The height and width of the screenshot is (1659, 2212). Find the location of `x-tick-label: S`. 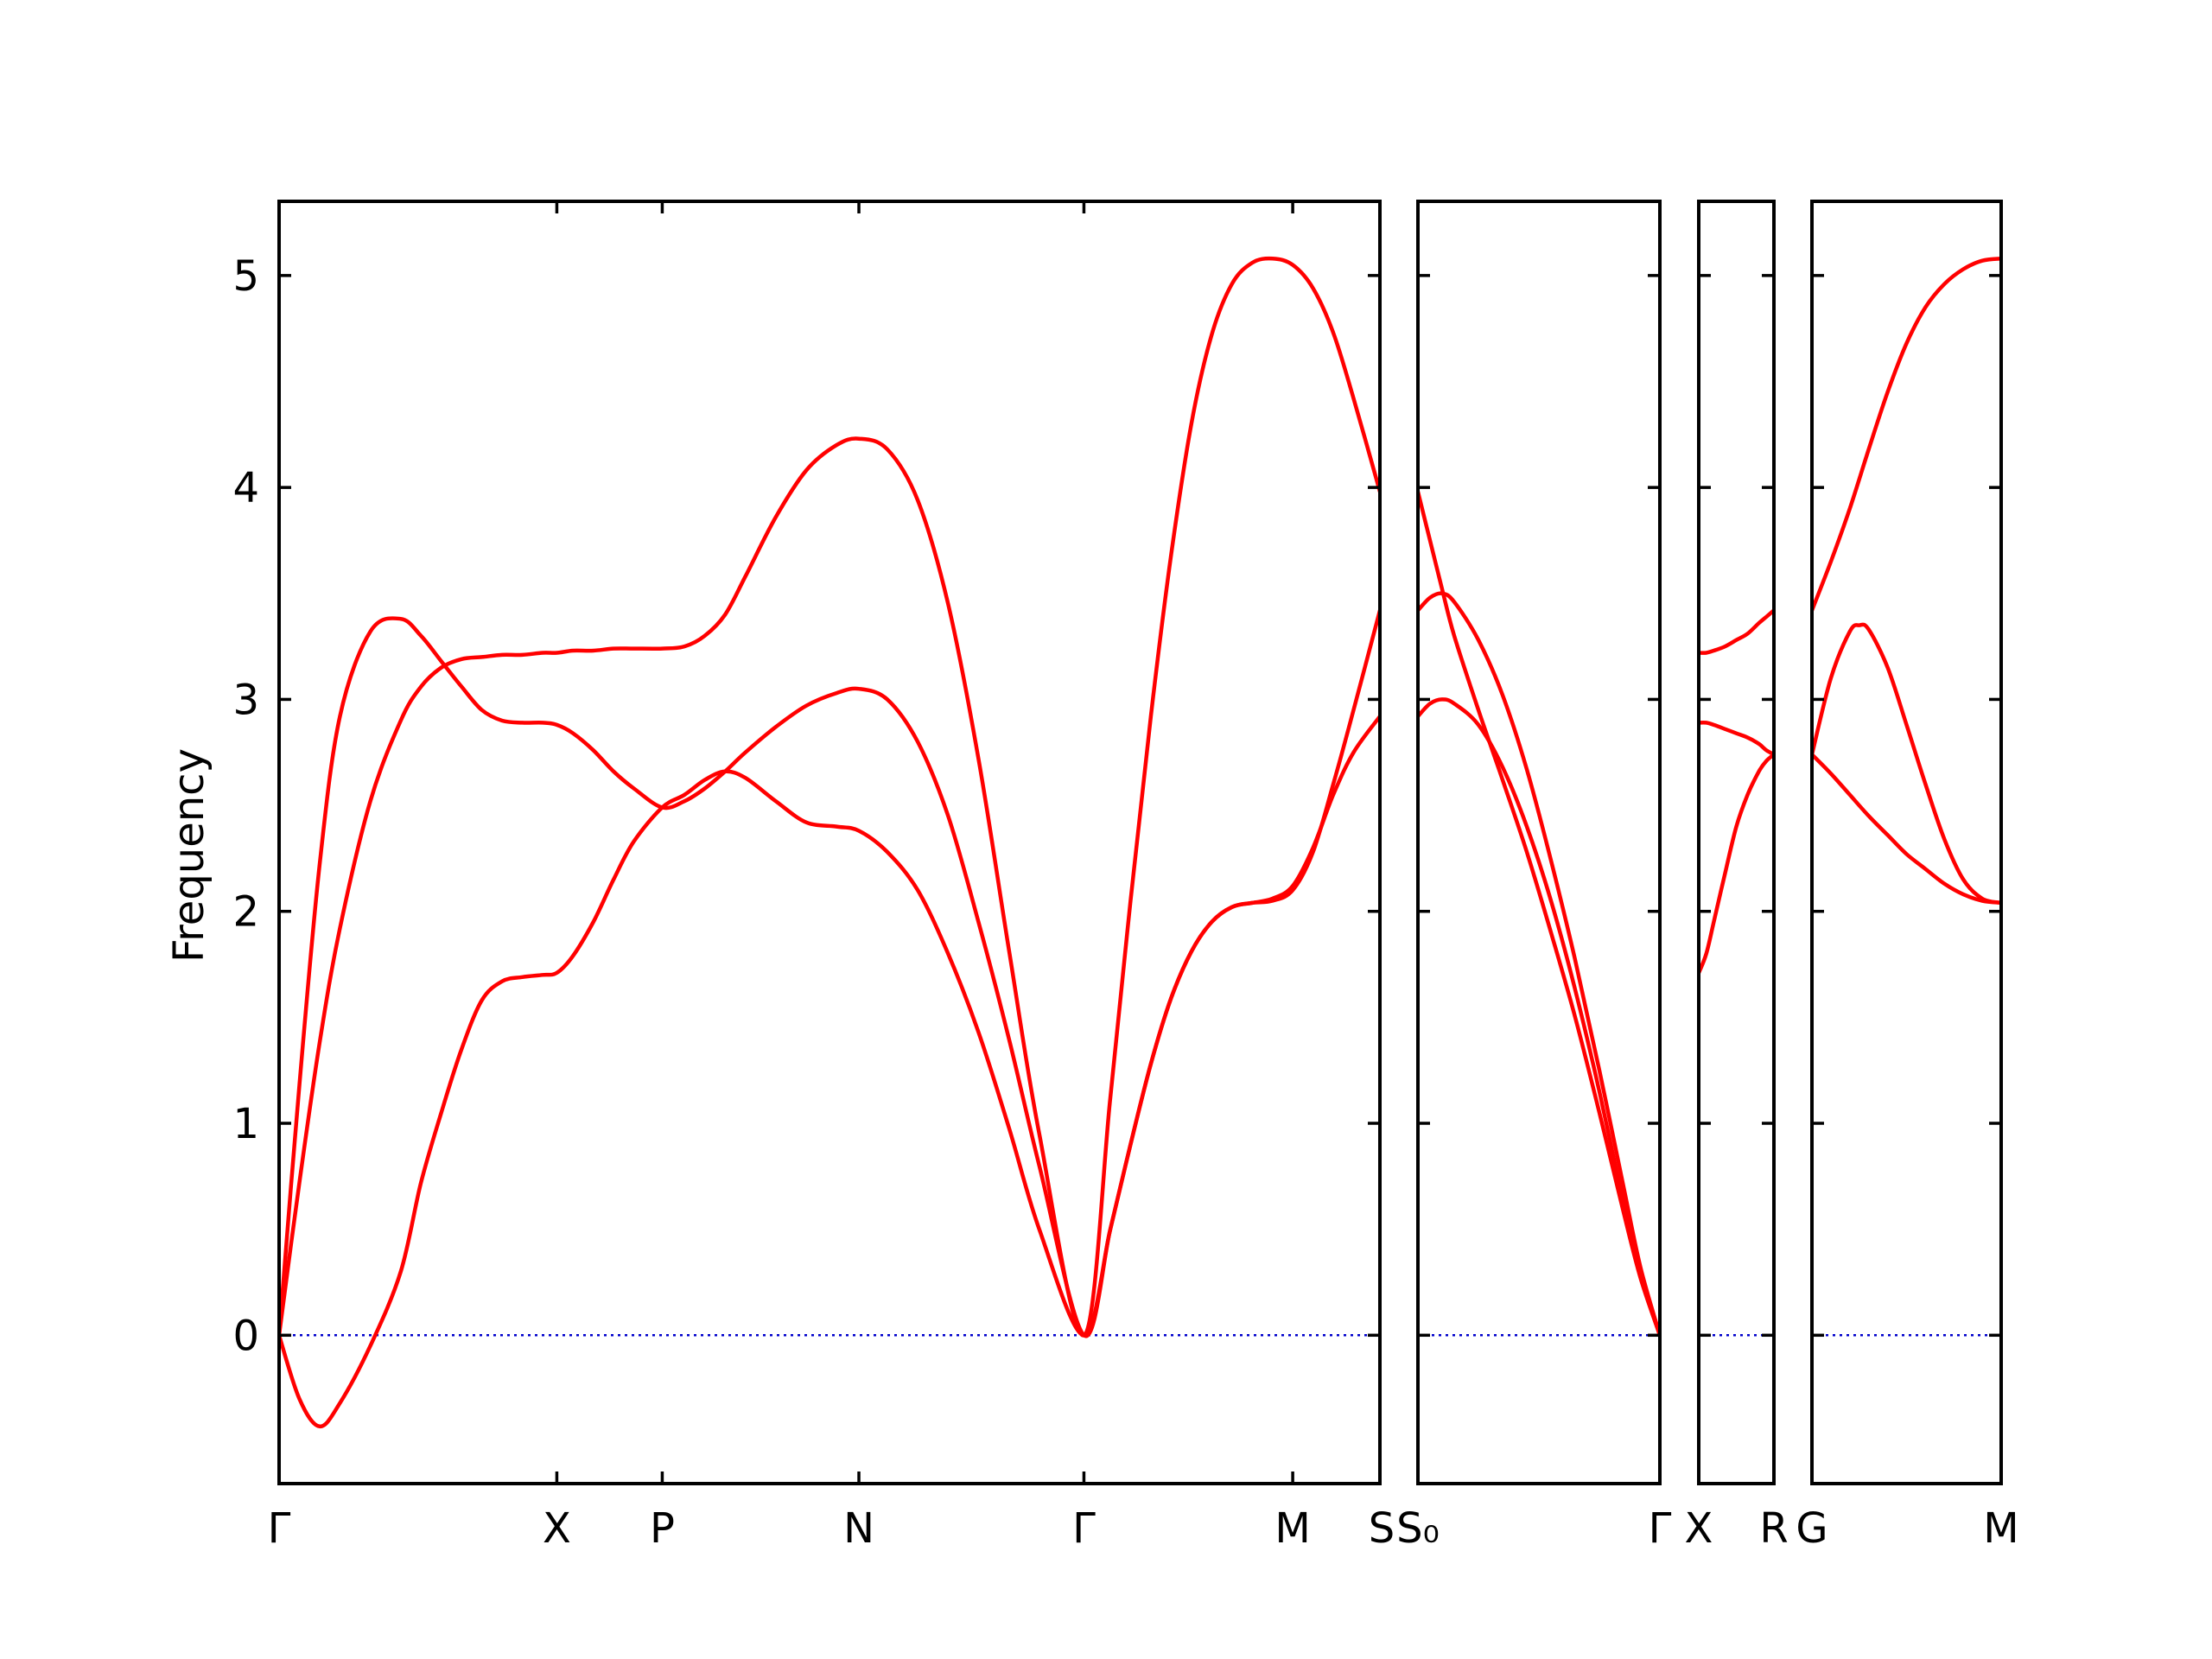

x-tick-label: S is located at coordinates (1382, 1528).